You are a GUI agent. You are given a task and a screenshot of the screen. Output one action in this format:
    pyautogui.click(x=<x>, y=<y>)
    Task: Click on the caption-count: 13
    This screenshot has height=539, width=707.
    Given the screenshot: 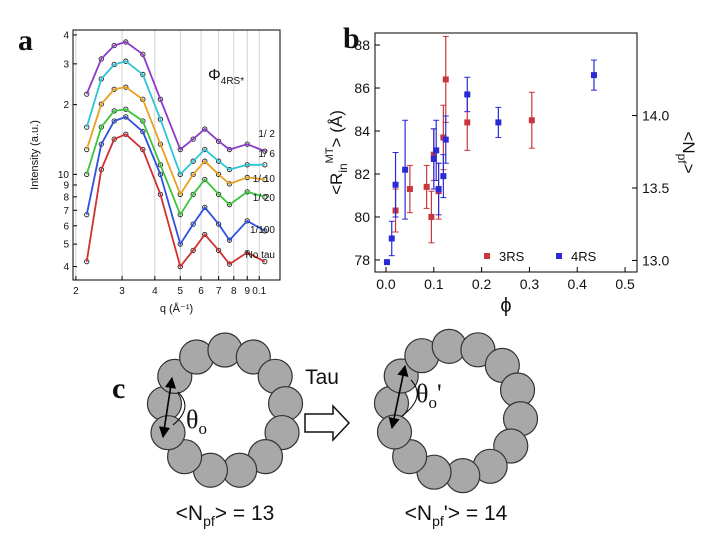 What is the action you would take?
    pyautogui.click(x=262, y=513)
    